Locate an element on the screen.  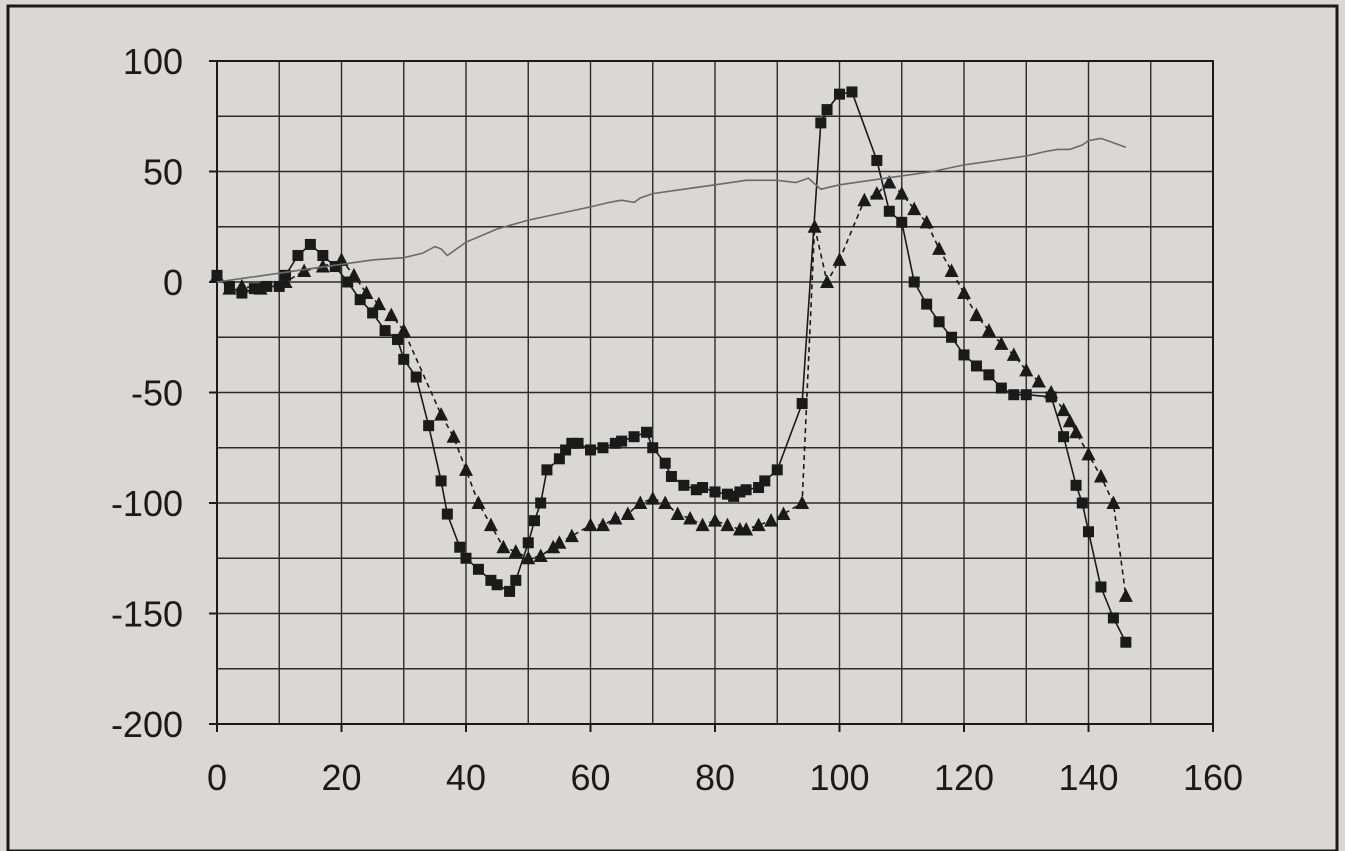
y-tick-label: -100 is located at coordinates (147, 503).